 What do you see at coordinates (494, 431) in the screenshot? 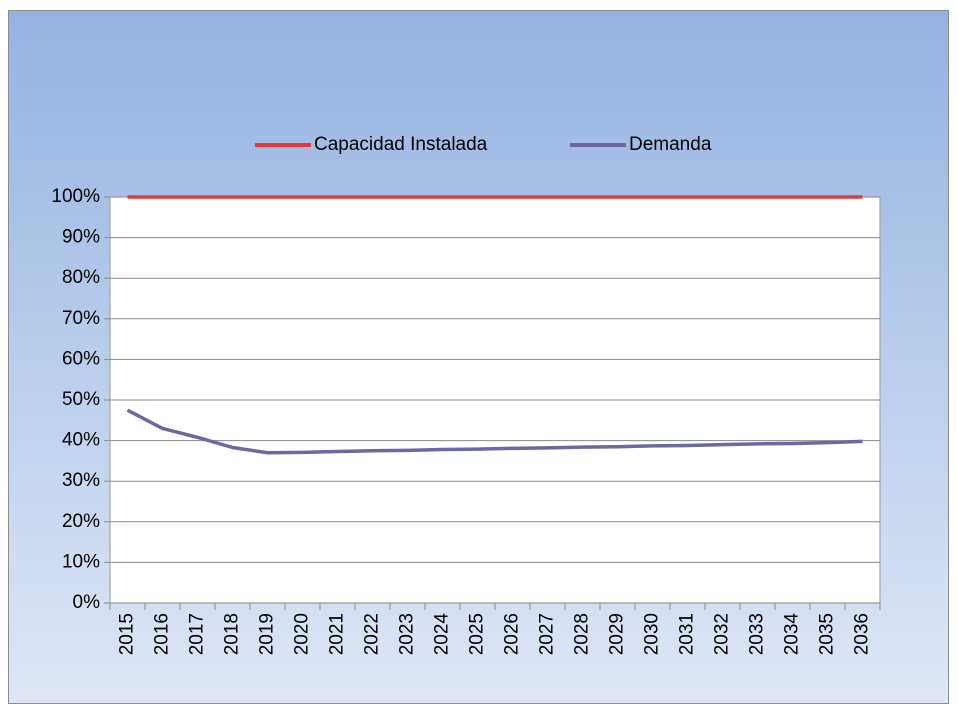
I see `series-line` at bounding box center [494, 431].